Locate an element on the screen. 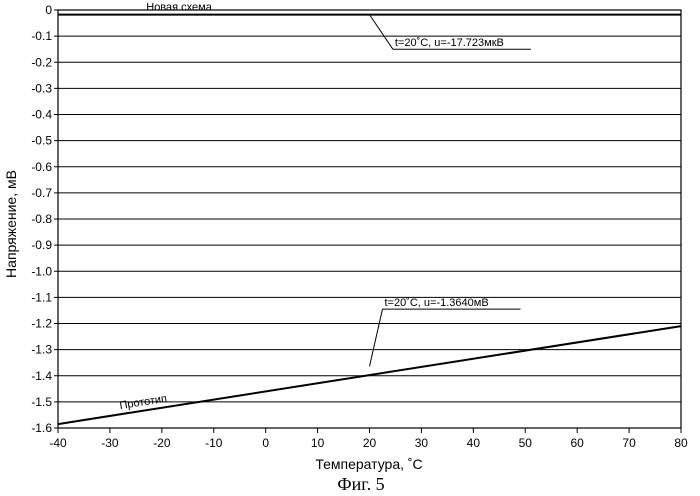 Image resolution: width=700 pixels, height=496 pixels. x-tick-label: -10 is located at coordinates (214, 443).